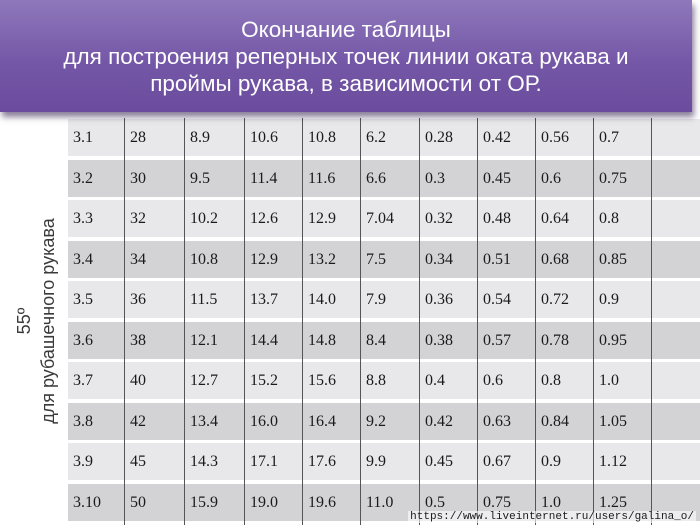  What do you see at coordinates (138, 137) in the screenshot?
I see `table-cell: 28` at bounding box center [138, 137].